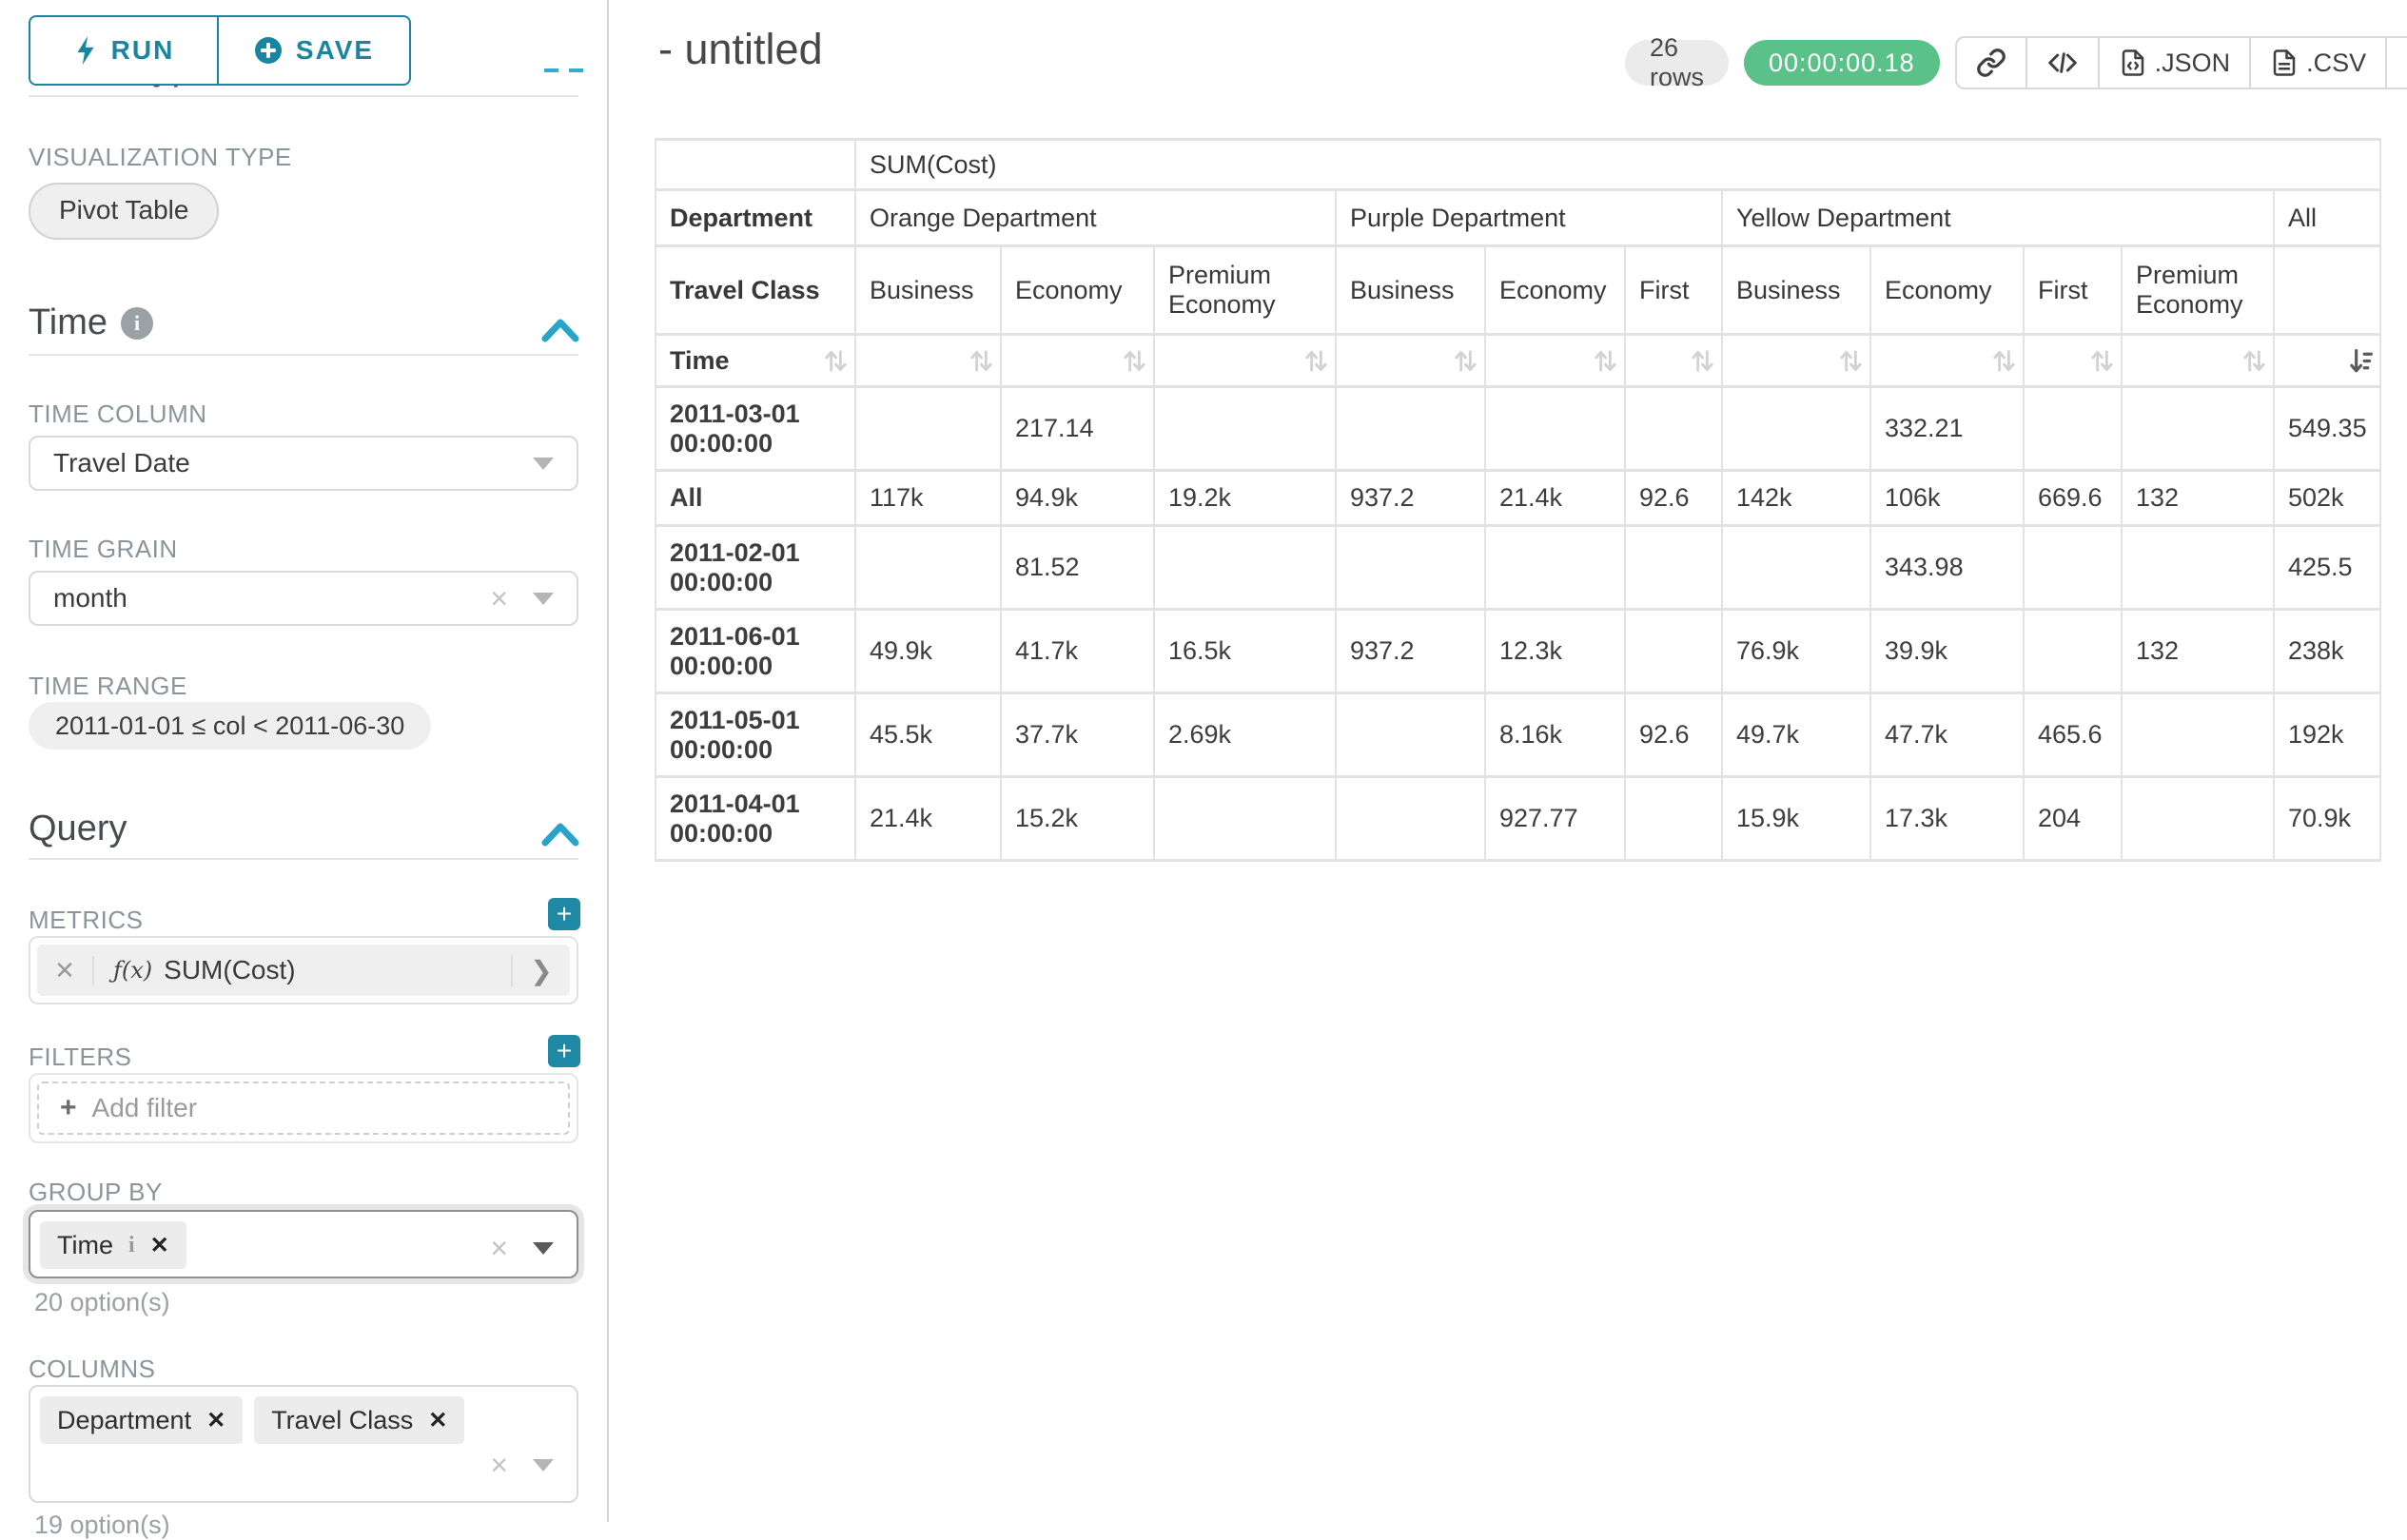 This screenshot has width=2407, height=1540. I want to click on value-cell: 343.98, so click(1947, 568).